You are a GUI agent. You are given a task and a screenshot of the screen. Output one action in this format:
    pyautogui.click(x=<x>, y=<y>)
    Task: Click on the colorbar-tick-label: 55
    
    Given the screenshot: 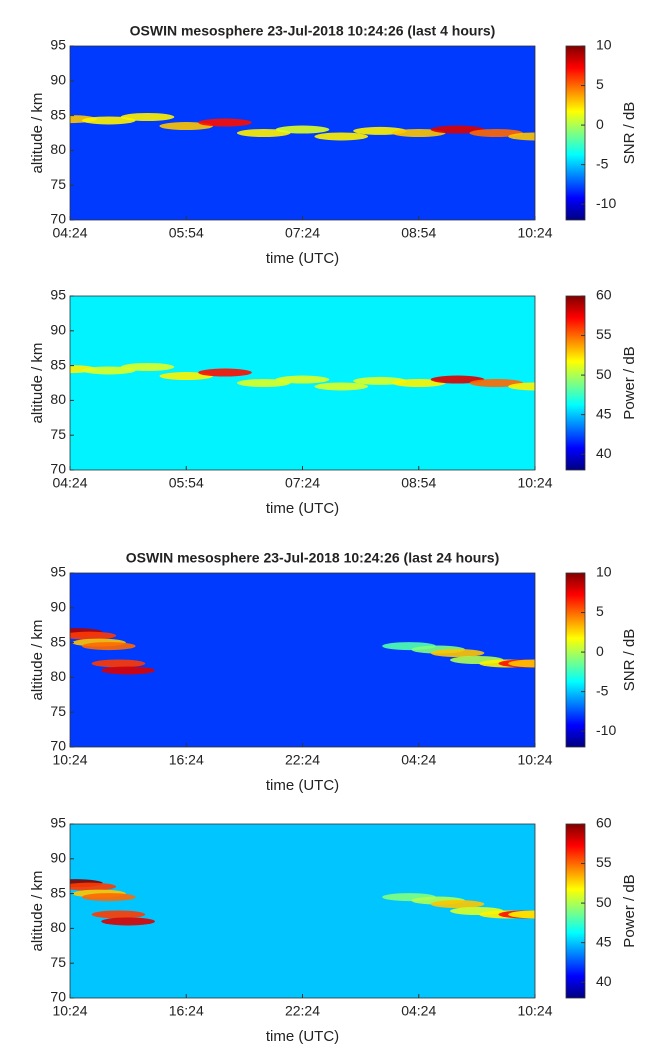 What is the action you would take?
    pyautogui.click(x=604, y=862)
    